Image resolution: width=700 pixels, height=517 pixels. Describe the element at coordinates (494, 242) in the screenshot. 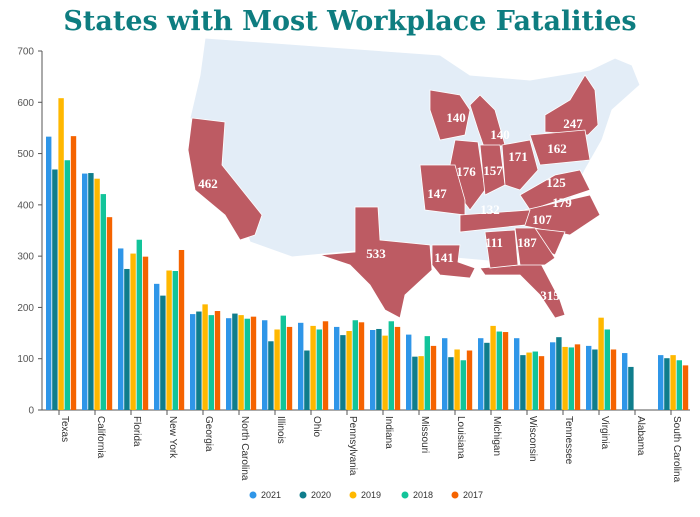

I see `map-value-label: 111` at that location.